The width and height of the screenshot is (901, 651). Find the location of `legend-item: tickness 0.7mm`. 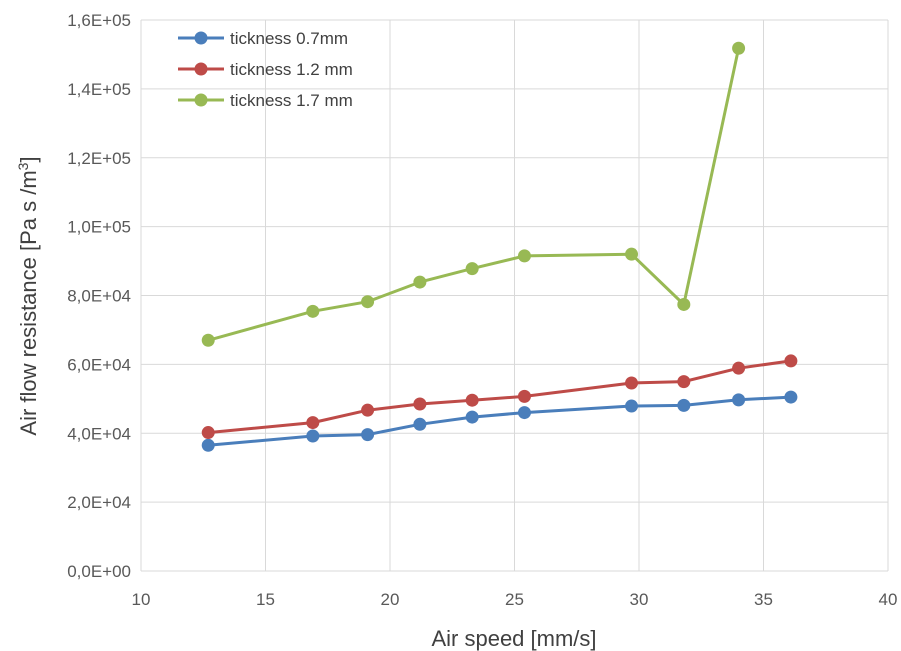

legend-item: tickness 0.7mm is located at coordinates (263, 38).